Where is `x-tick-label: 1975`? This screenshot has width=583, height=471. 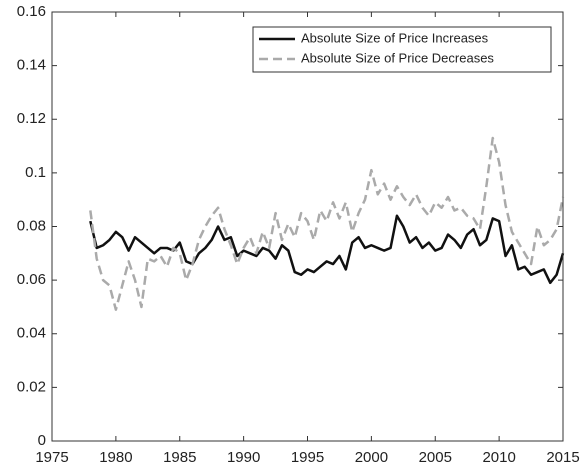 x-tick-label: 1975 is located at coordinates (51, 457).